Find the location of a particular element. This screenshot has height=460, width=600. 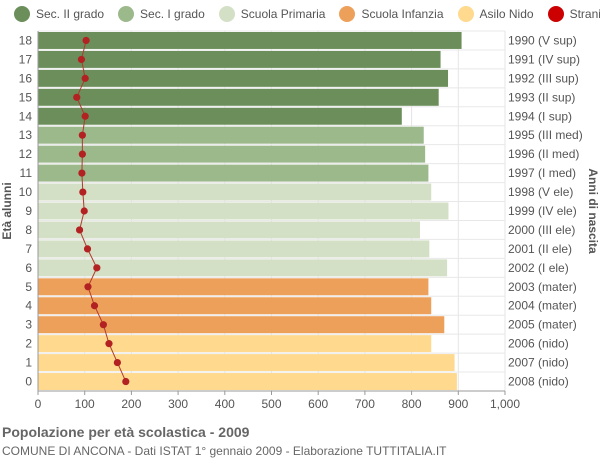

age-tick-label: 6 is located at coordinates (28, 268).